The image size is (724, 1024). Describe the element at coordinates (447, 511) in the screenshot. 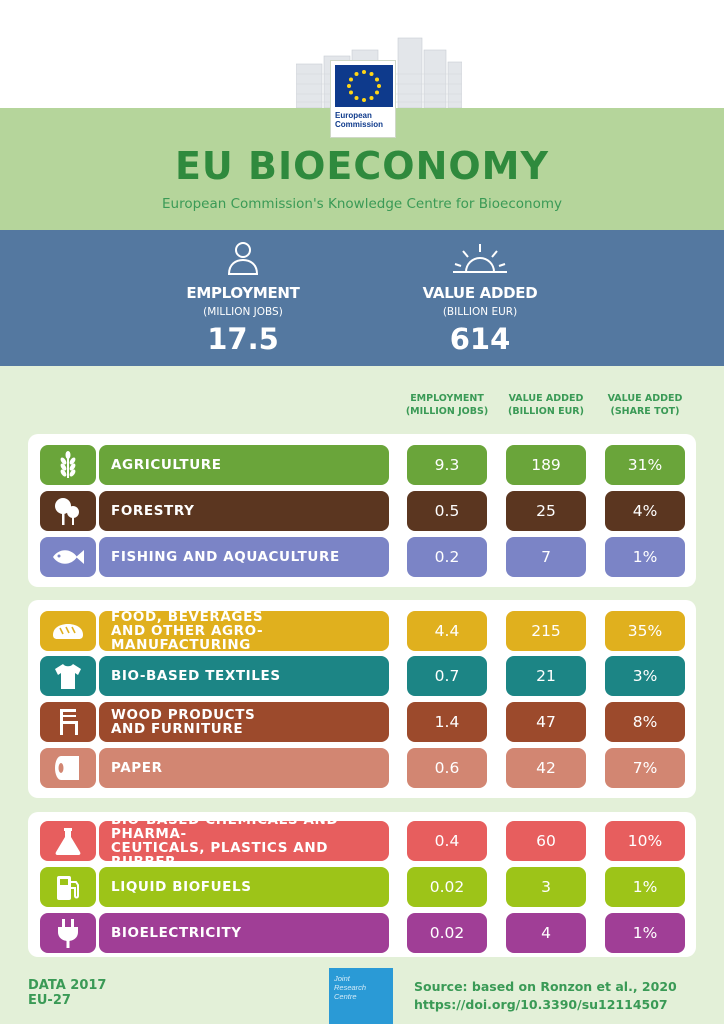

I see `employment-cell: 0.5` at that location.